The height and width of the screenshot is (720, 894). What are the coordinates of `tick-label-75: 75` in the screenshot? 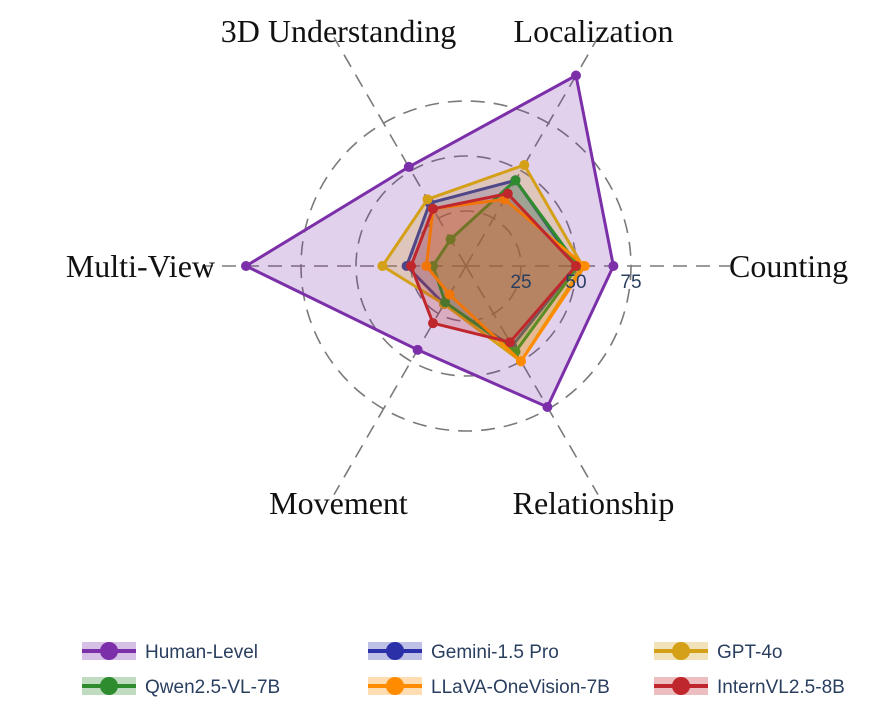 It's located at (630, 282).